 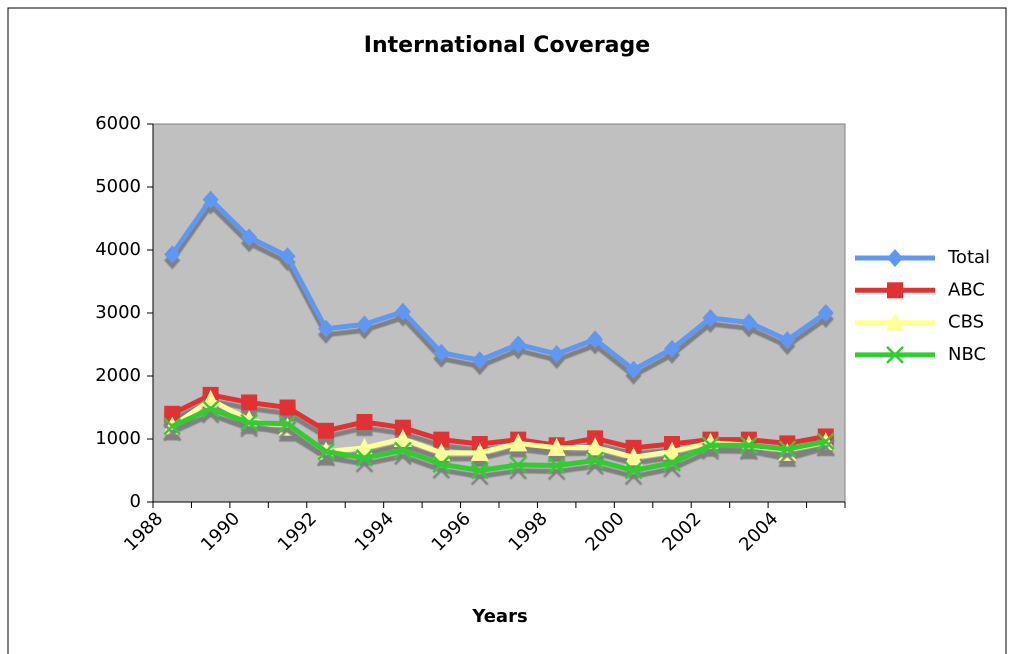 I want to click on y-tick-label: 6000, so click(x=118, y=123).